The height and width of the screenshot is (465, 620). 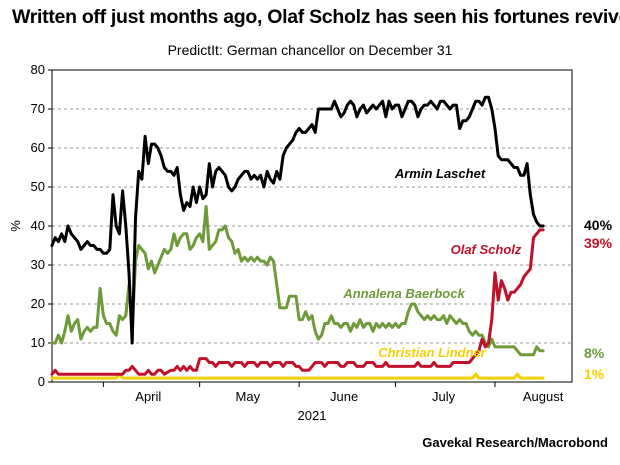 What do you see at coordinates (38, 108) in the screenshot?
I see `y-tick-label: 70` at bounding box center [38, 108].